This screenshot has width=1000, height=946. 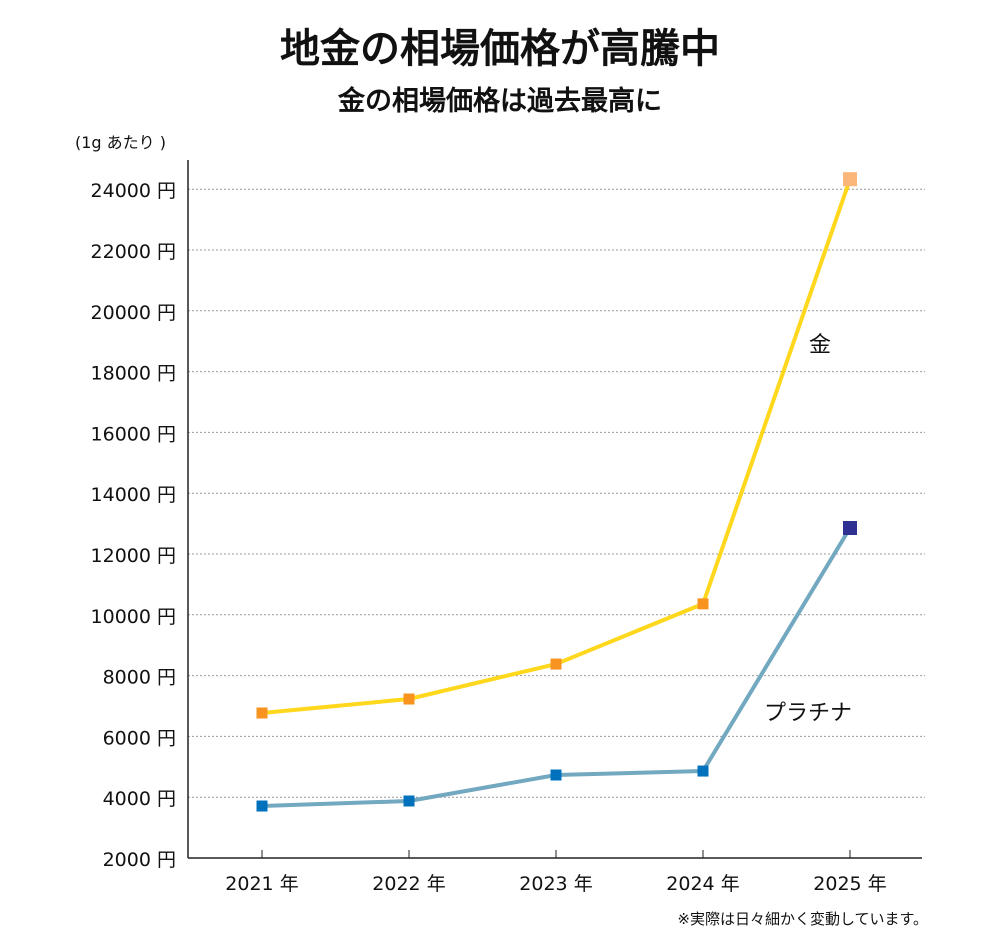 I want to click on y-tick-label: 12000 円, so click(x=133, y=556).